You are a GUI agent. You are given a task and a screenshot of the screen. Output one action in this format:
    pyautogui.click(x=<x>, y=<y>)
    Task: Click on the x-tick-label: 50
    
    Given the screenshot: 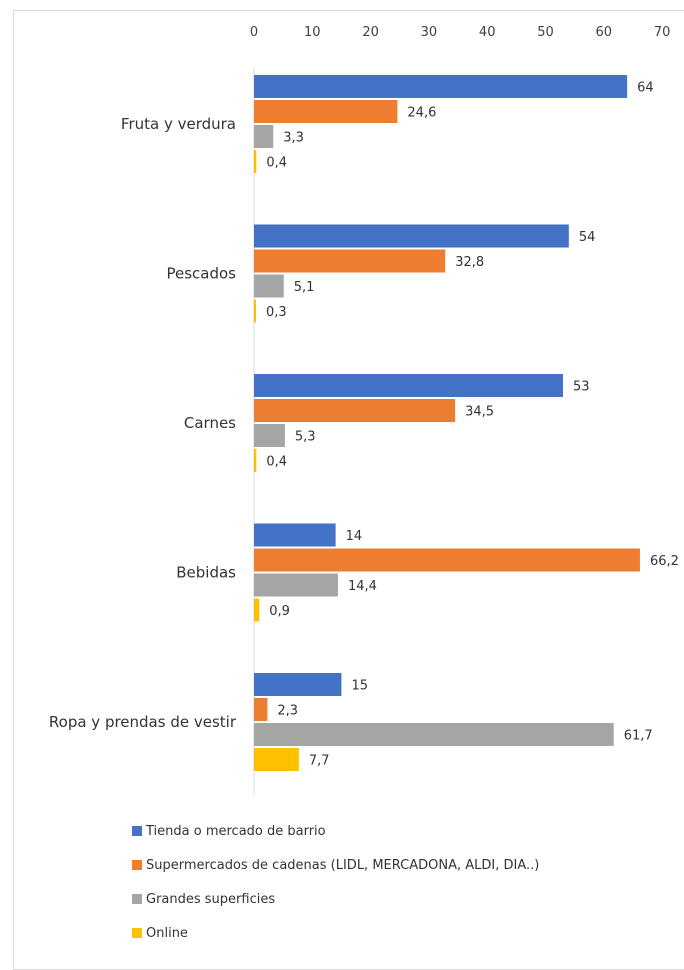 What is the action you would take?
    pyautogui.click(x=545, y=32)
    